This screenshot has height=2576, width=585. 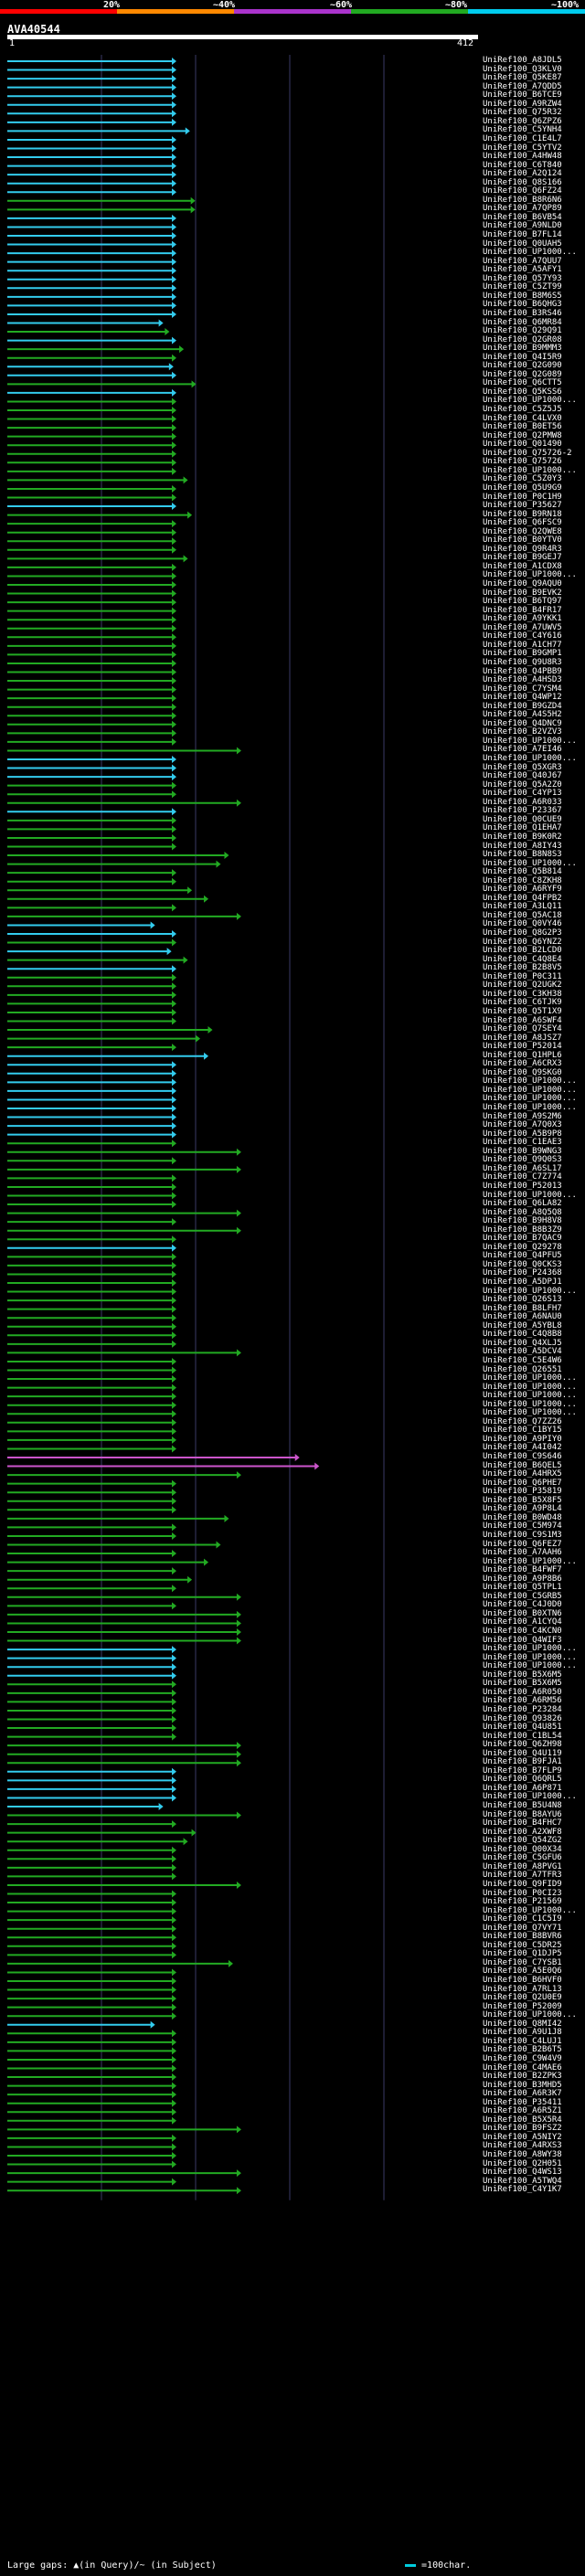 What do you see at coordinates (522, 174) in the screenshot?
I see `hit-label: UniRef100_A2Q124` at bounding box center [522, 174].